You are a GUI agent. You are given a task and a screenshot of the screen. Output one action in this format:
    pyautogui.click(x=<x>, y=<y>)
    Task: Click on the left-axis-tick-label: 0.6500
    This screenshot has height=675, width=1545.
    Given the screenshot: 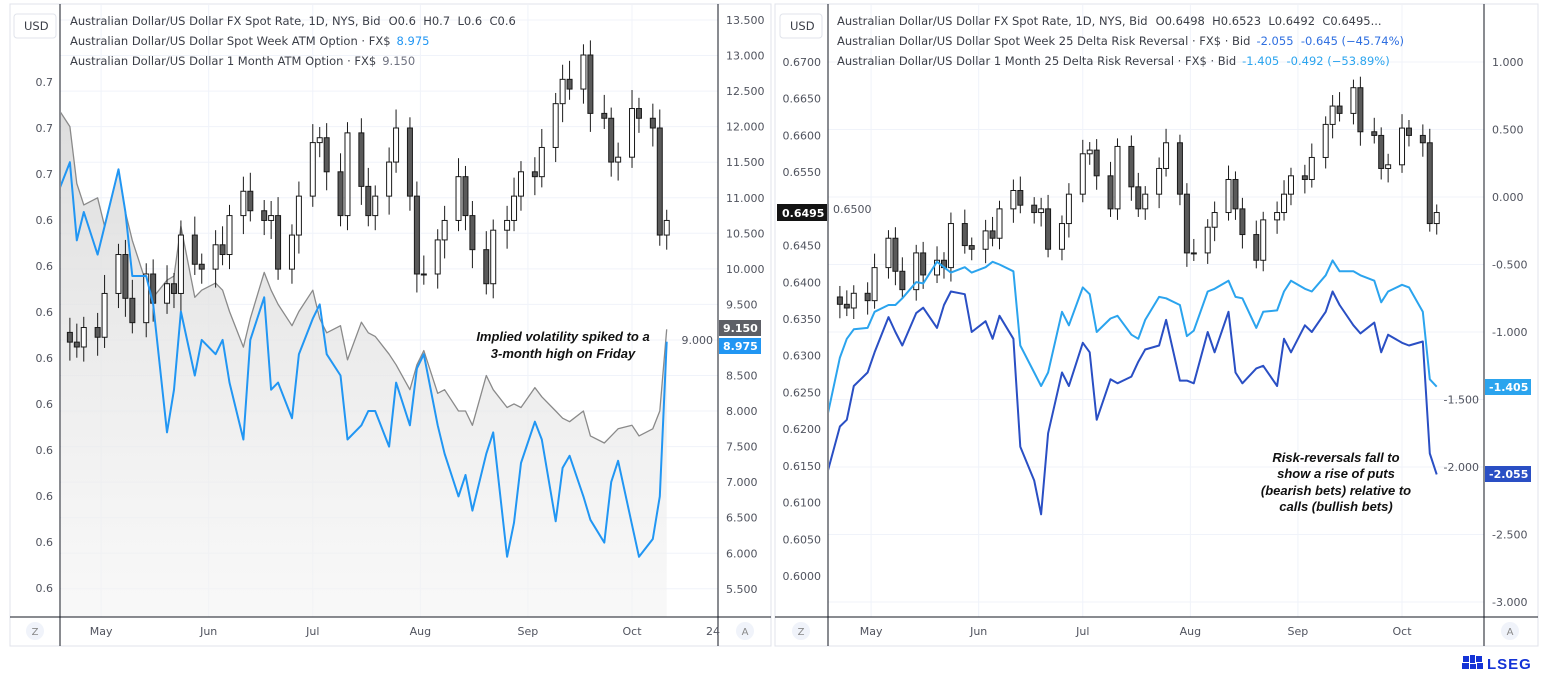 What is the action you would take?
    pyautogui.click(x=852, y=209)
    